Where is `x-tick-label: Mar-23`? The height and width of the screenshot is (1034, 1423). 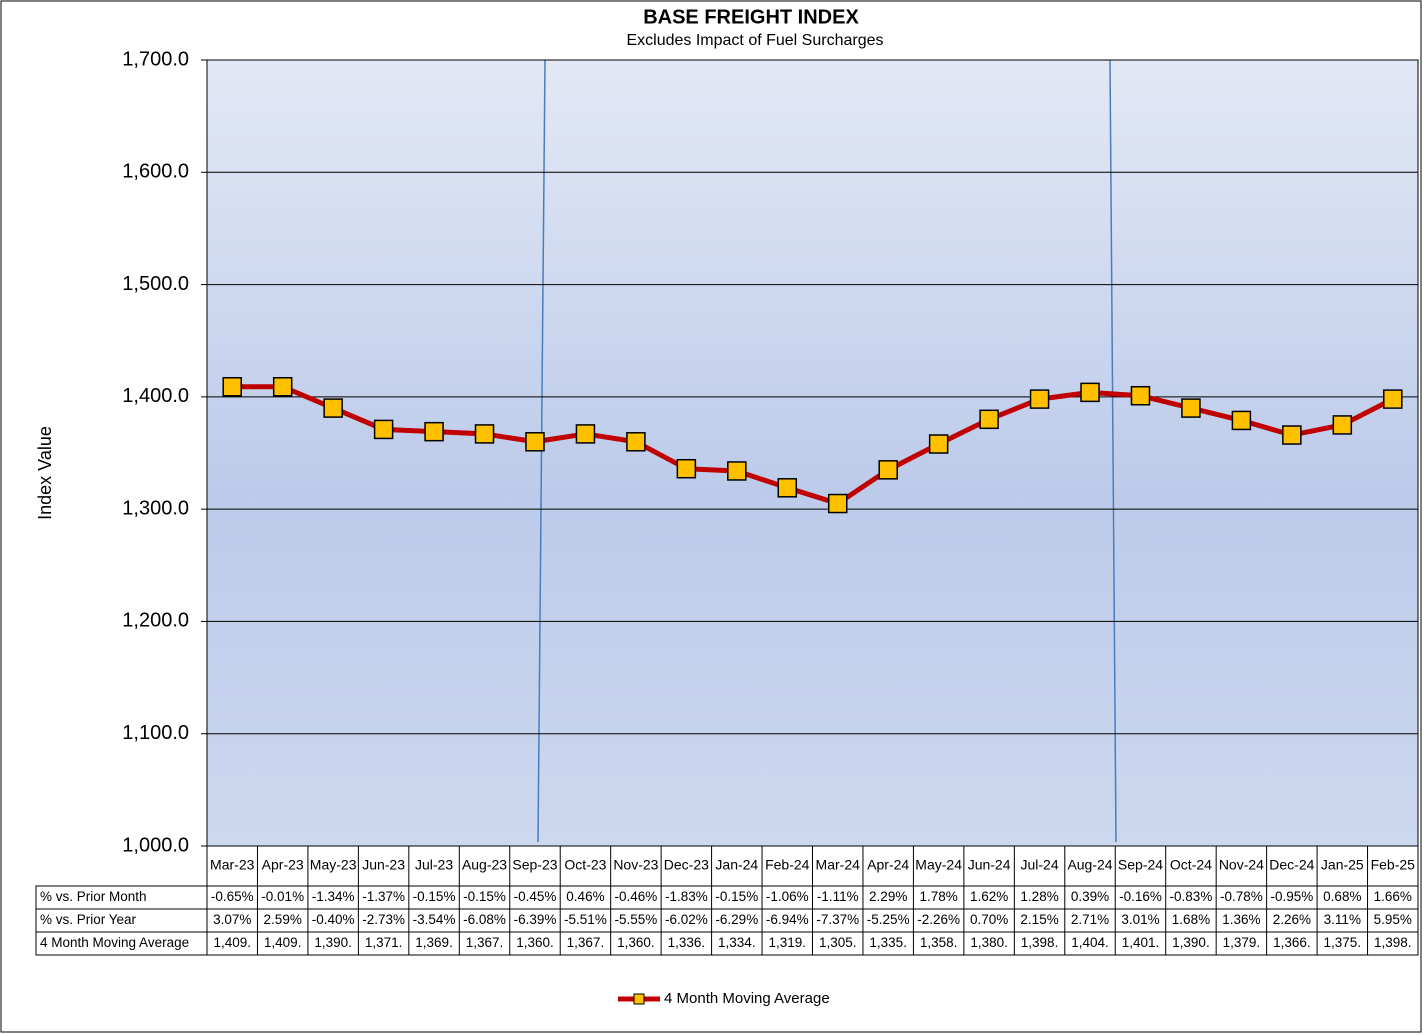 x-tick-label: Mar-23 is located at coordinates (232, 865).